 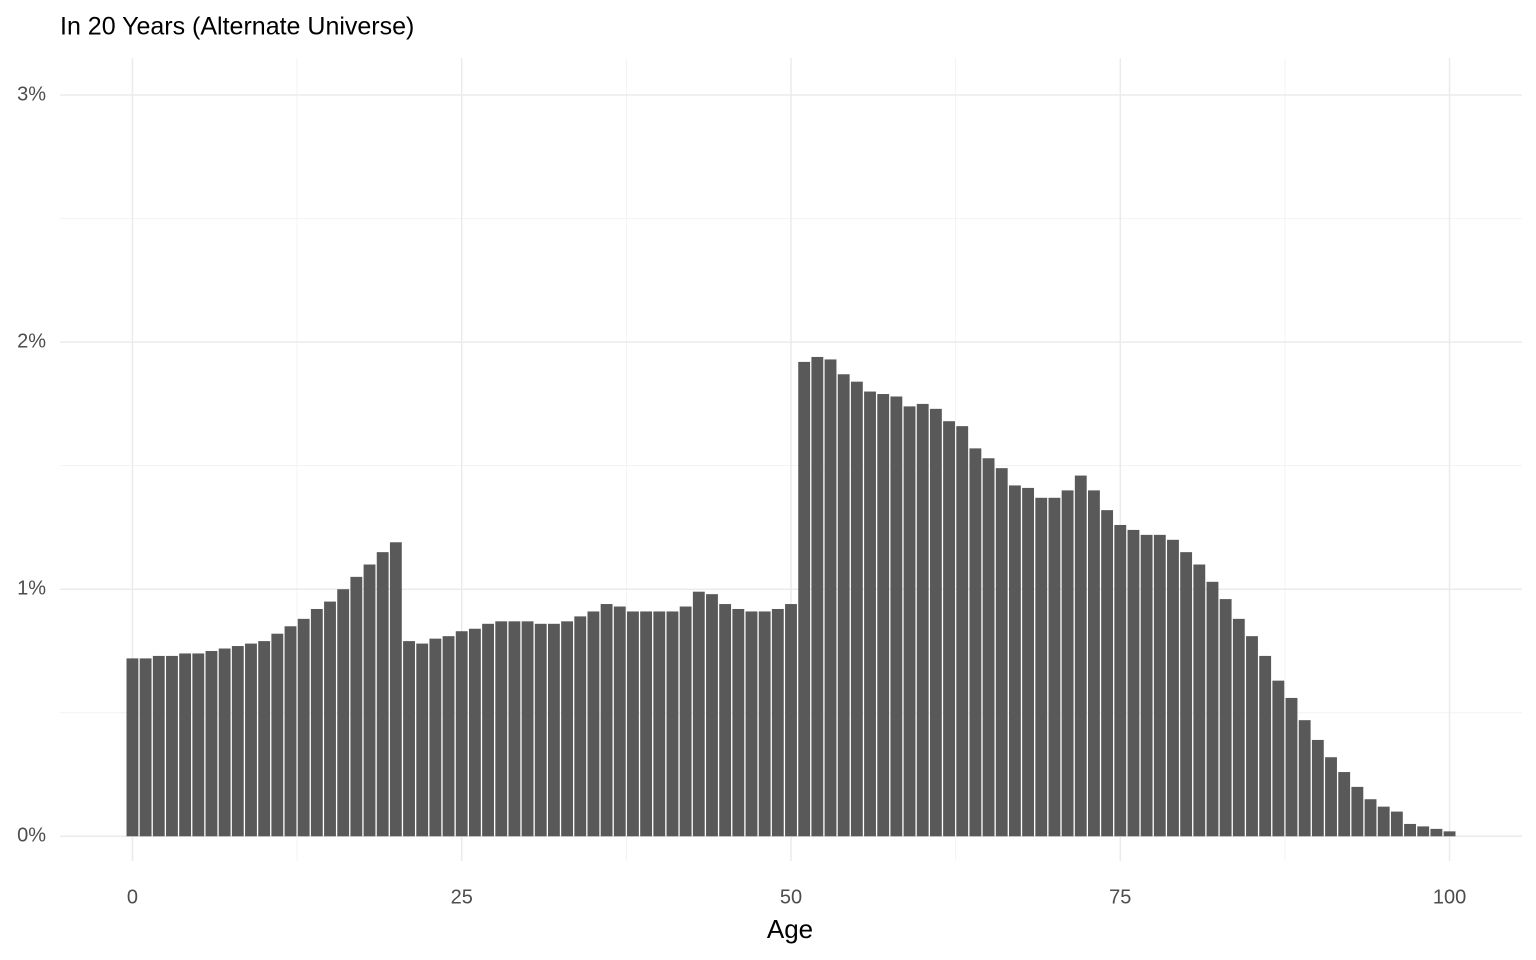 I want to click on x-tick-label: 25, so click(x=462, y=897).